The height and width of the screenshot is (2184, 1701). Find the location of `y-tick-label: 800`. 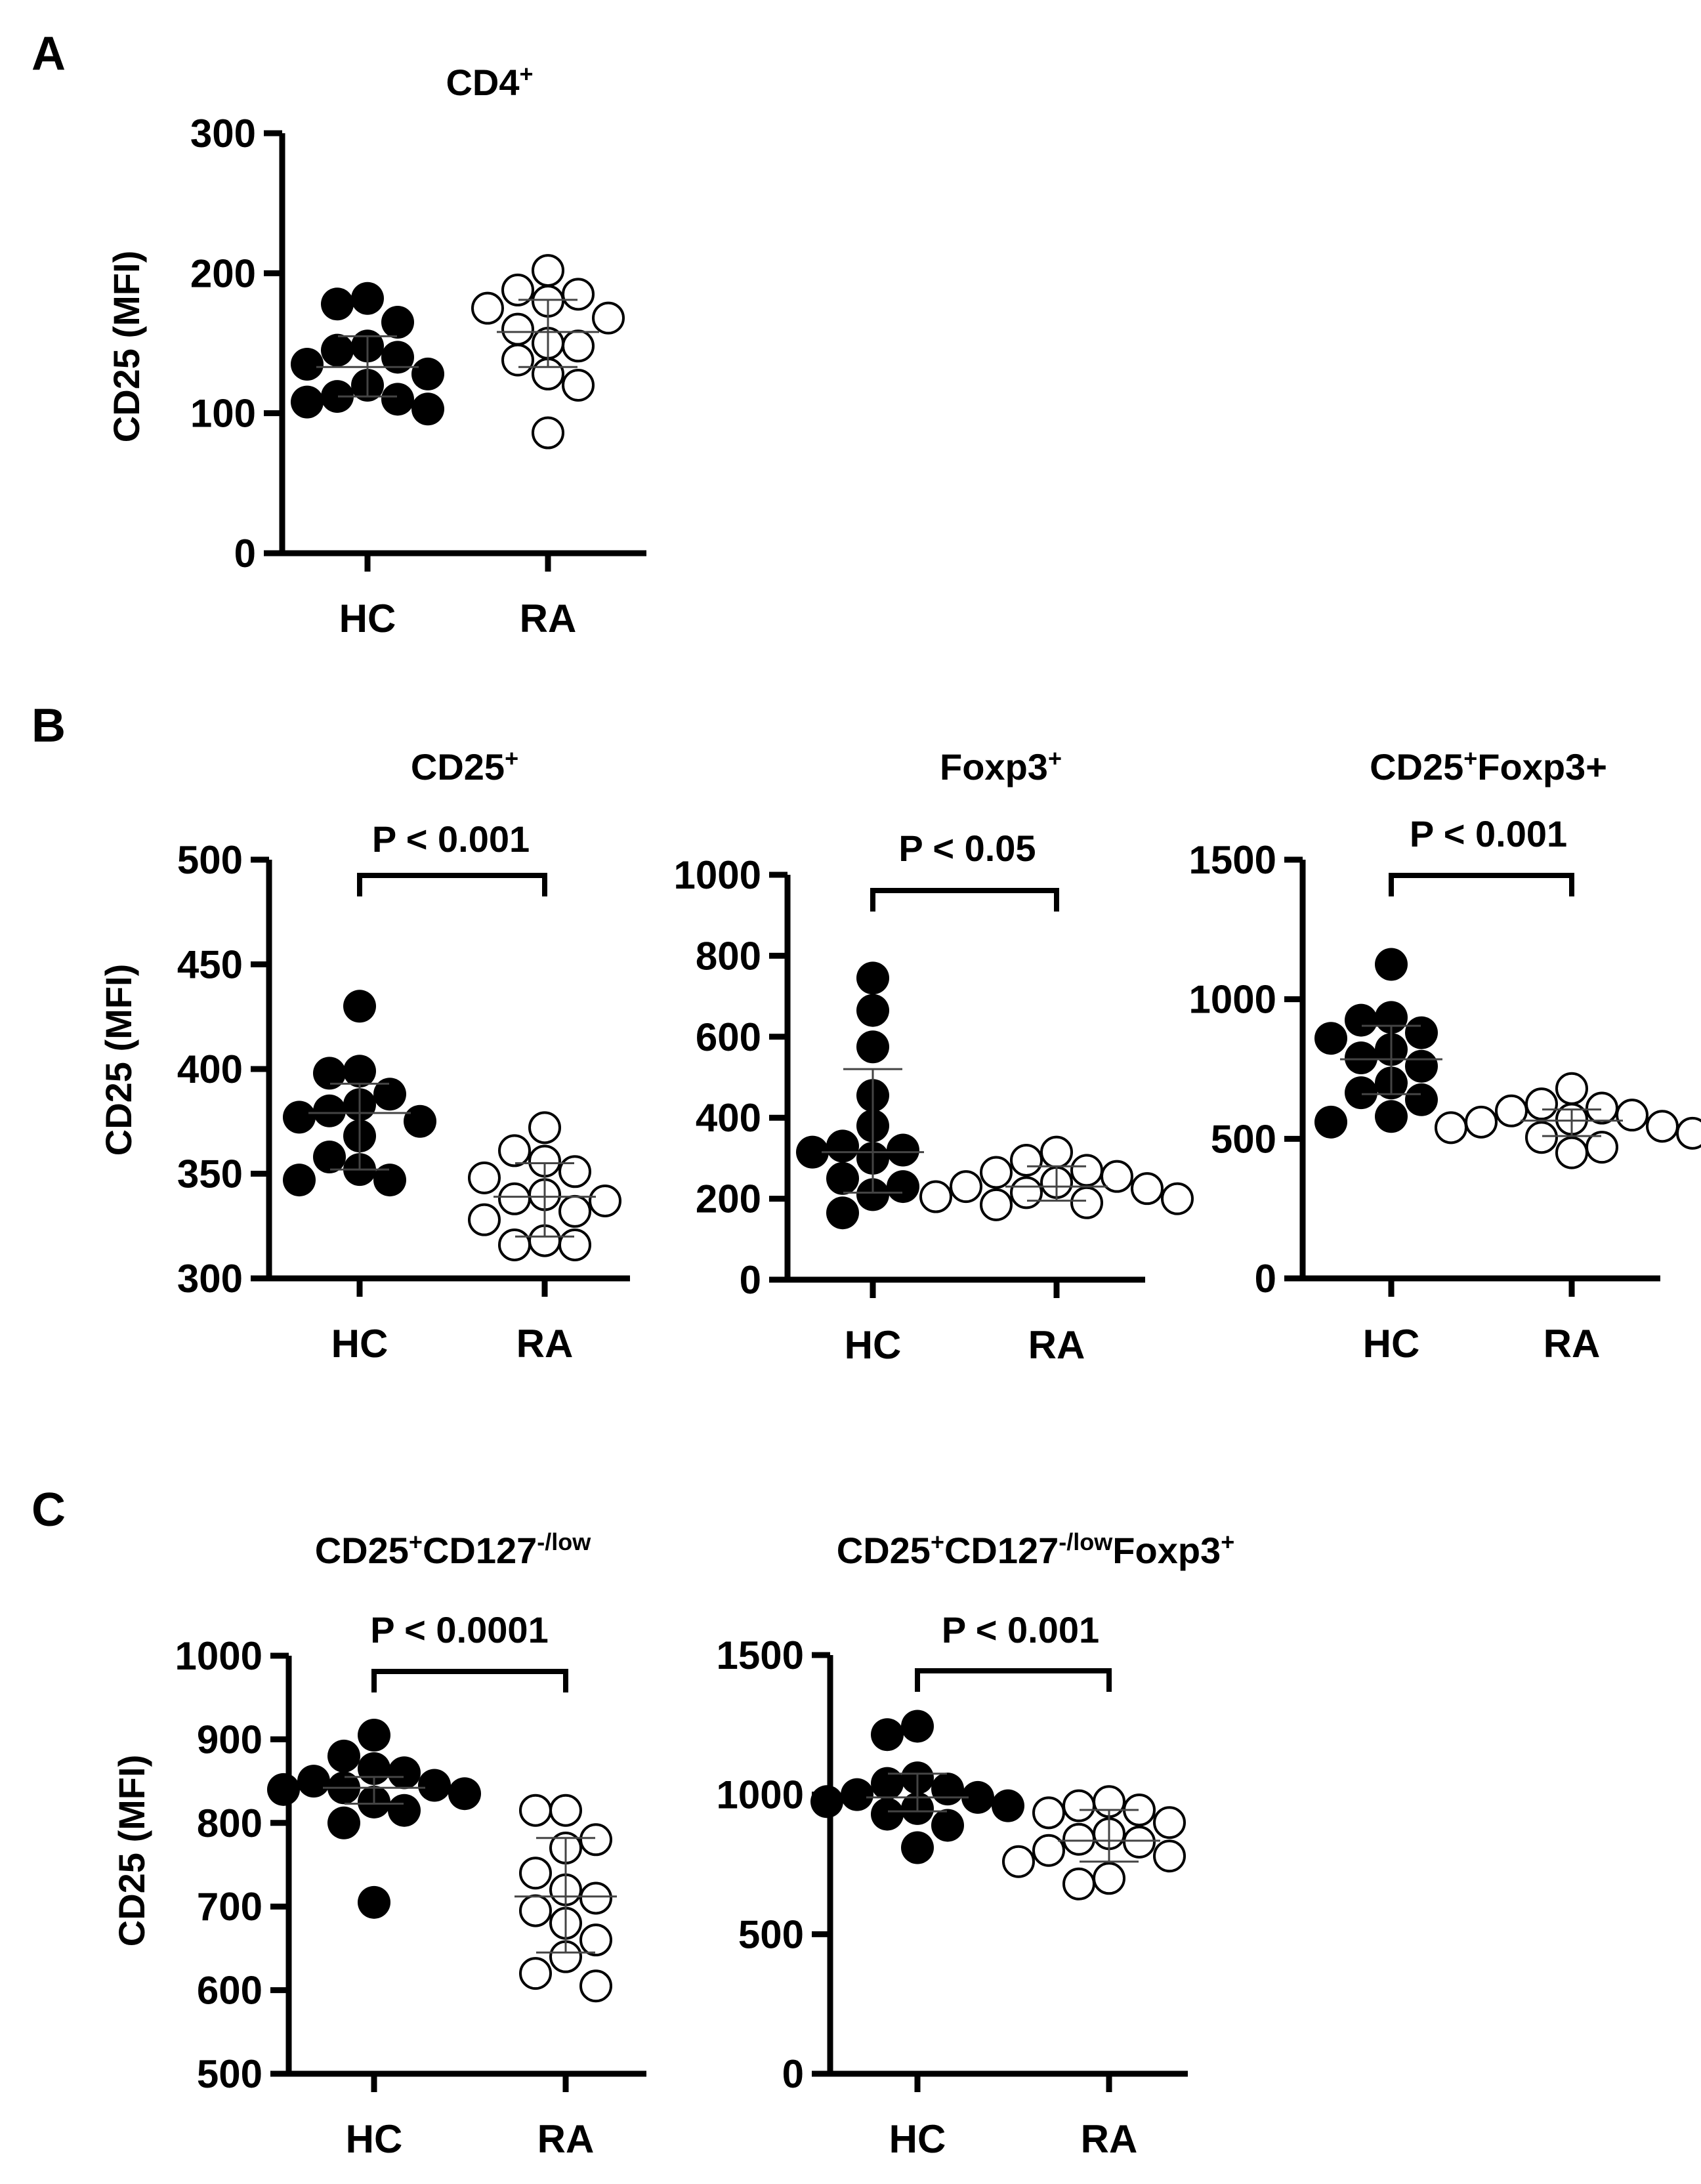

y-tick-label: 800 is located at coordinates (229, 1823).